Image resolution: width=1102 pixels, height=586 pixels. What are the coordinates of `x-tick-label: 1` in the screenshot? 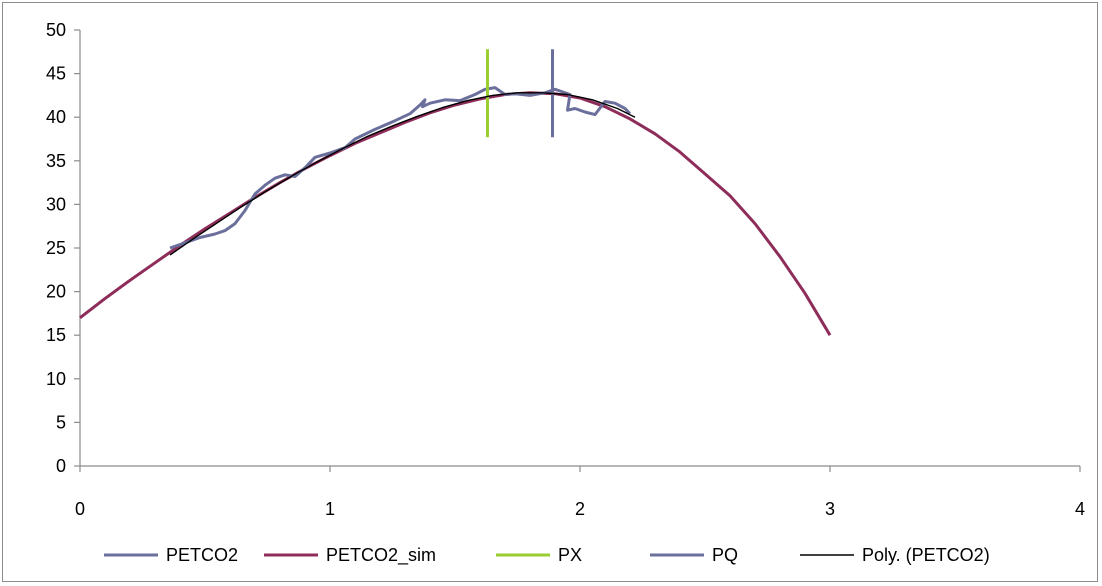 It's located at (330, 509).